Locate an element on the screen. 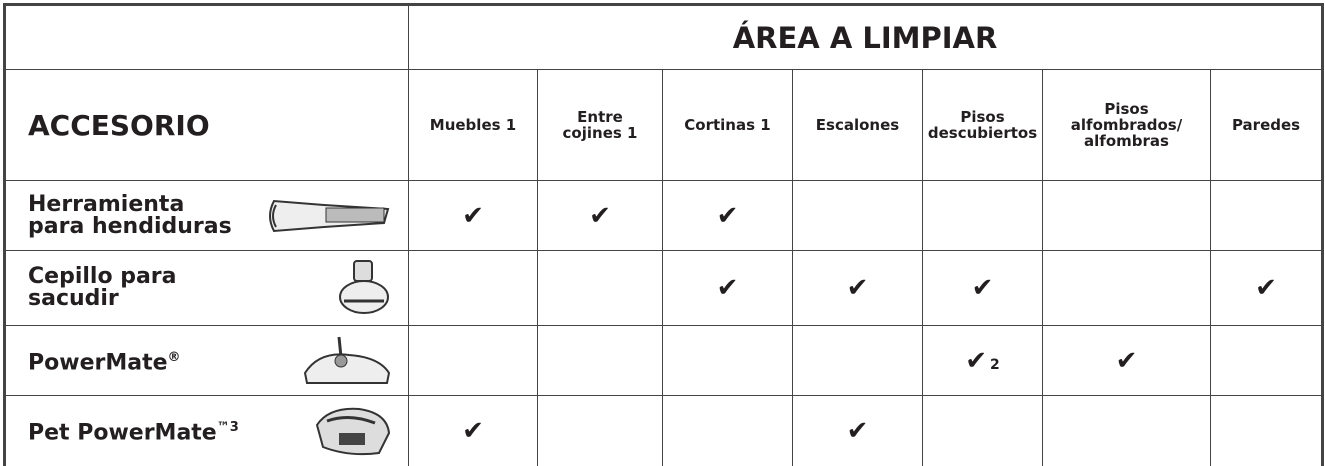 The width and height of the screenshot is (1325, 466). footnote: 2 is located at coordinates (995, 364).